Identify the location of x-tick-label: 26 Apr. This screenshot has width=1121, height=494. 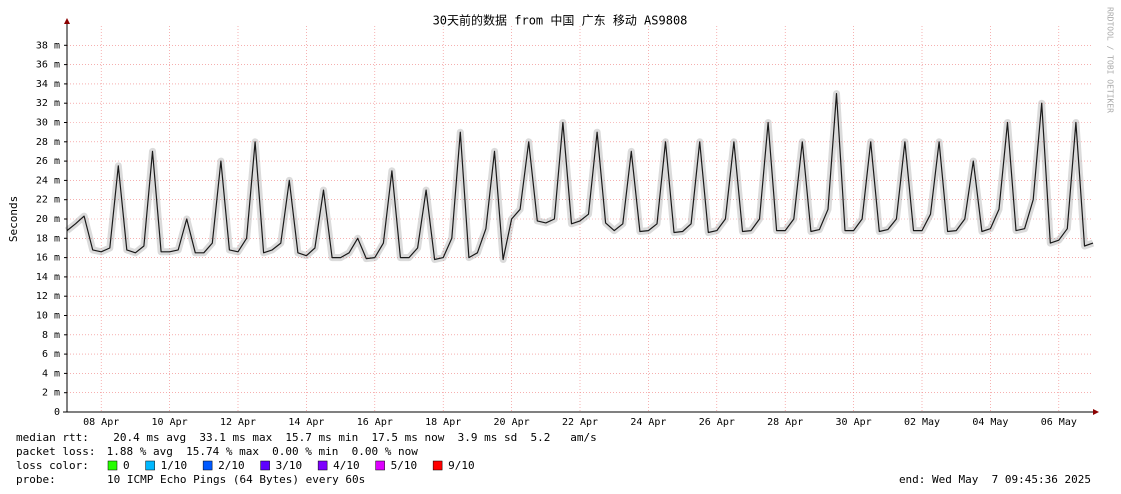
(717, 422).